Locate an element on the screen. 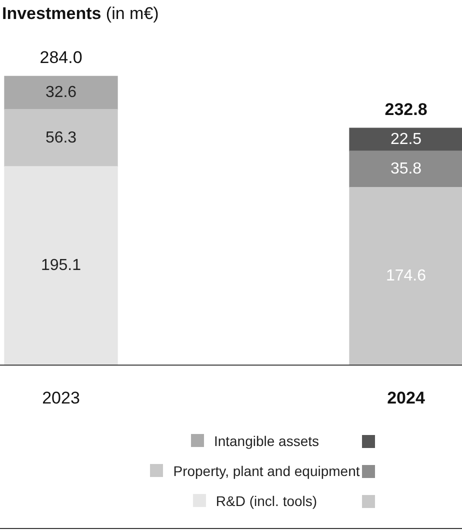 The image size is (462, 532). legend-label: Intangible assets is located at coordinates (267, 441).